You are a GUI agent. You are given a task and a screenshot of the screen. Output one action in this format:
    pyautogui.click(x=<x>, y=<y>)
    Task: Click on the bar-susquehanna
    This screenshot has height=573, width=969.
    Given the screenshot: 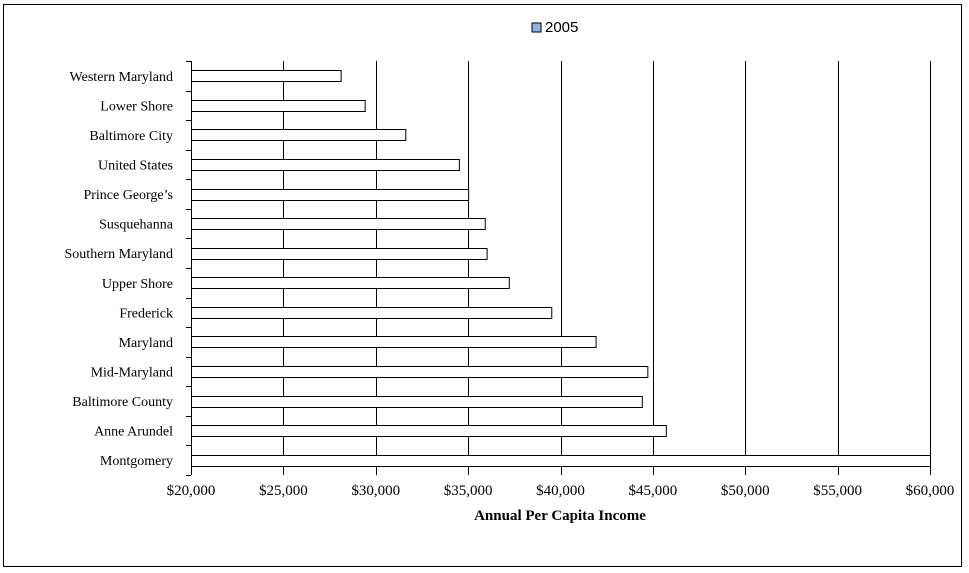 What is the action you would take?
    pyautogui.click(x=338, y=224)
    